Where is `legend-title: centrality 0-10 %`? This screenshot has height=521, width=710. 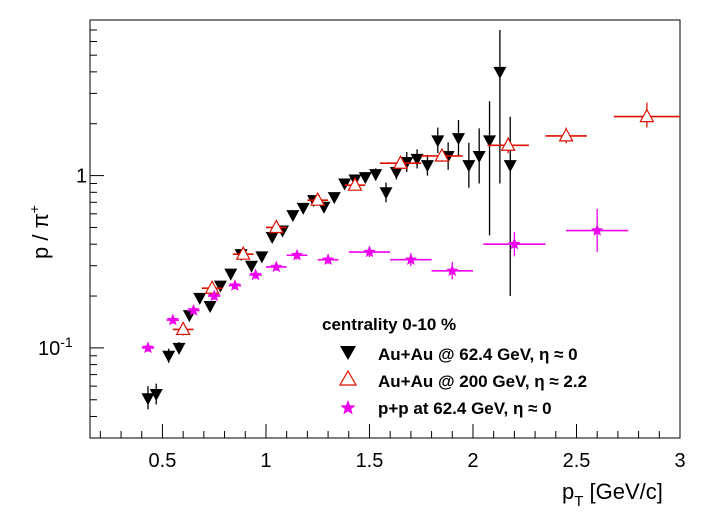 legend-title: centrality 0-10 % is located at coordinates (389, 324).